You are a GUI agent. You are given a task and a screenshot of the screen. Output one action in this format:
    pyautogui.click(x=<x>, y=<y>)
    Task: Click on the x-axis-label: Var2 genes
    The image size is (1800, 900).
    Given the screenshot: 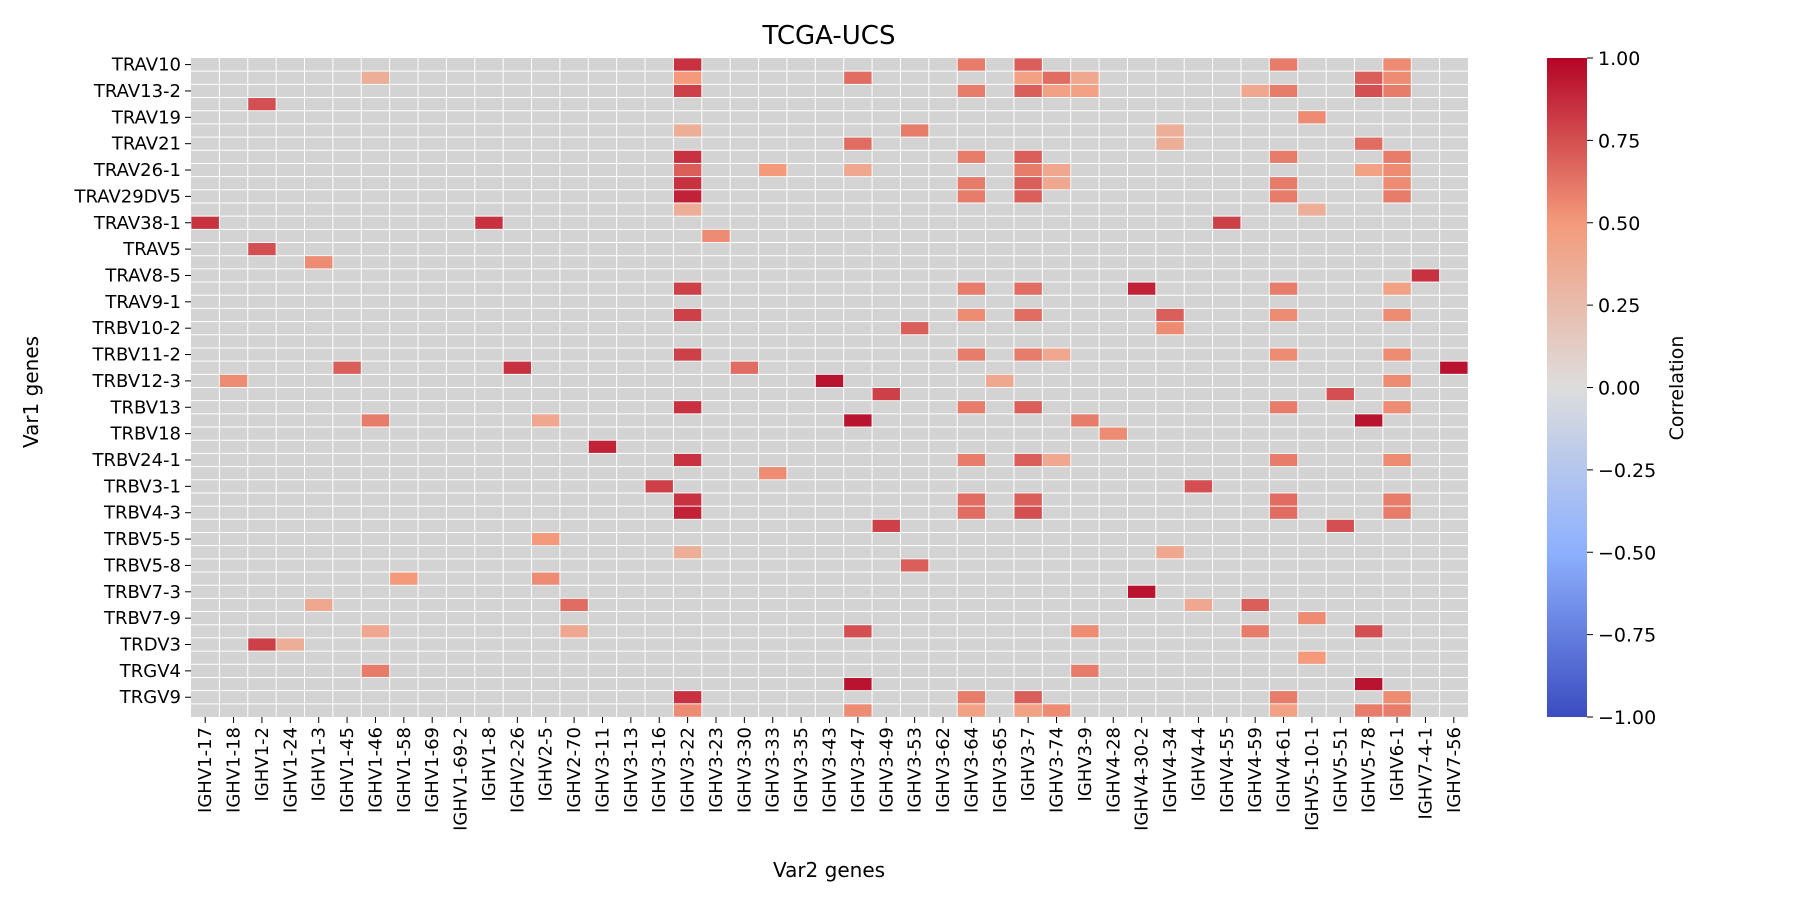 What is the action you would take?
    pyautogui.click(x=829, y=870)
    